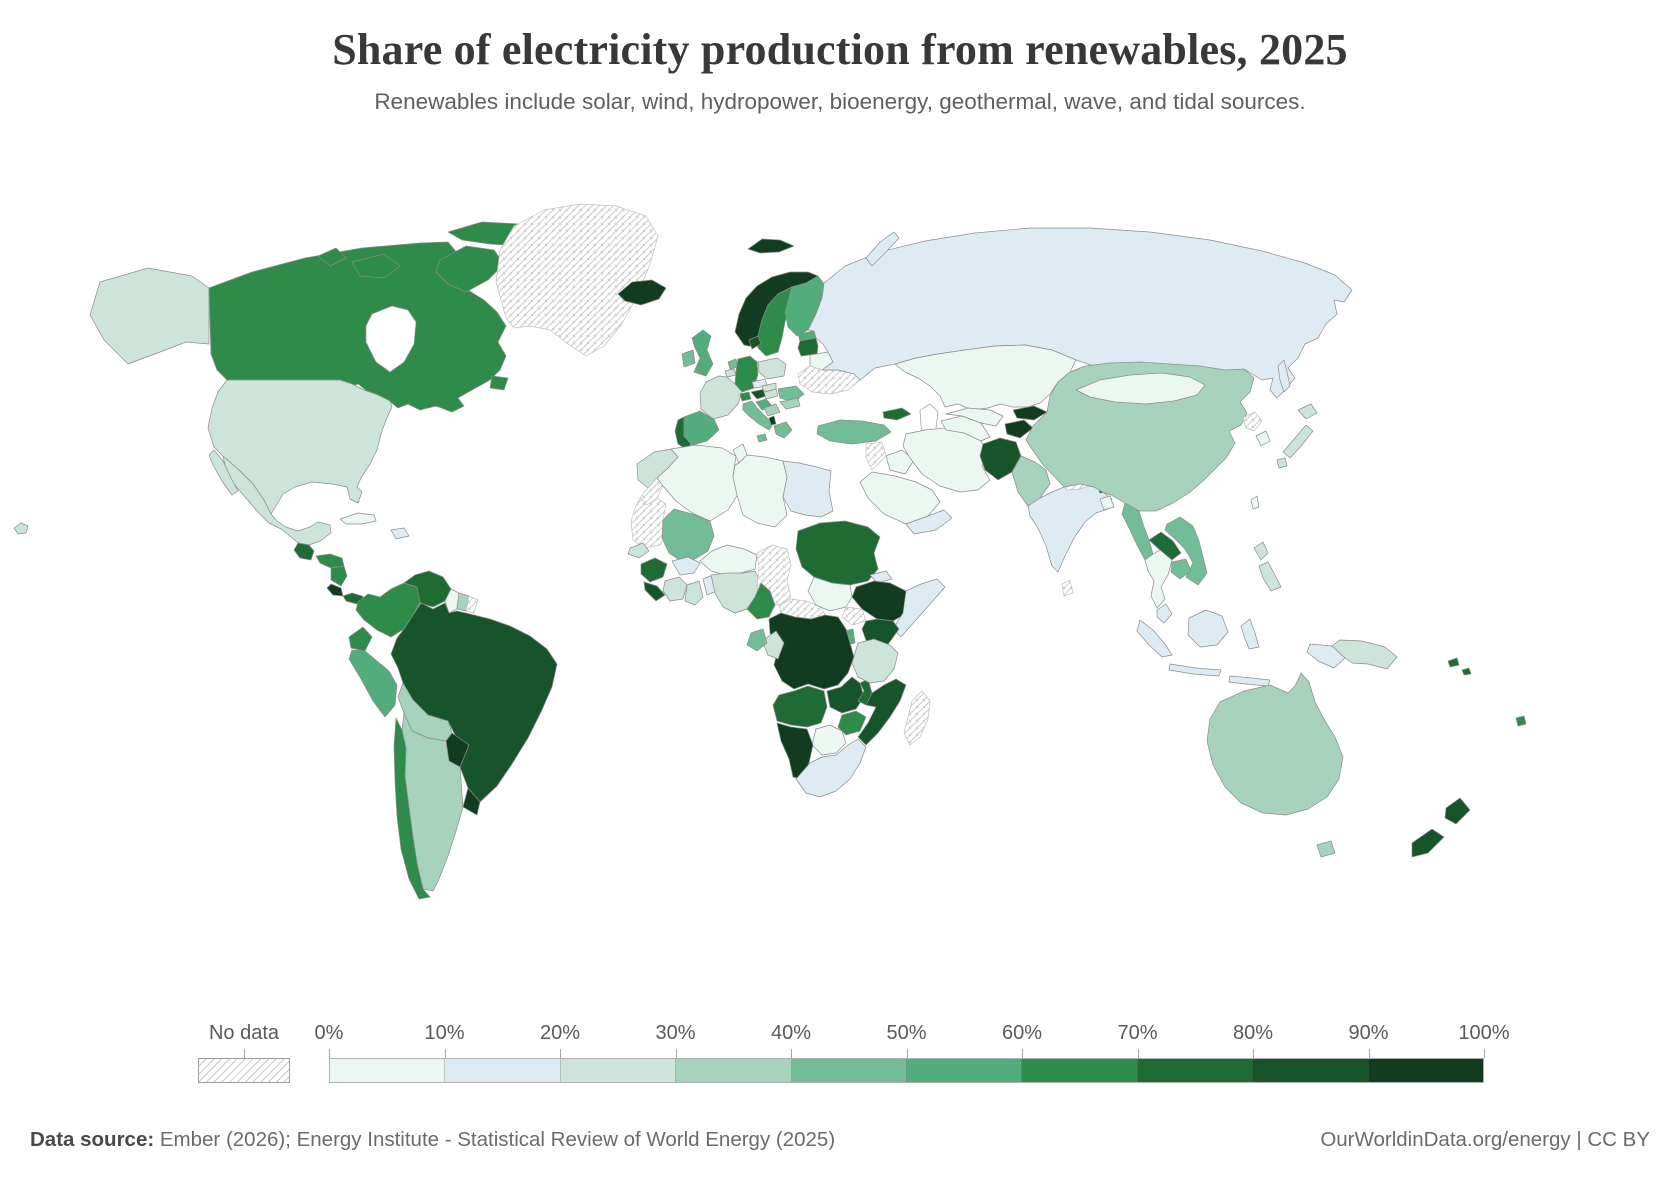 This screenshot has height=1186, width=1680. I want to click on country-uzbekistan, so click(974, 417).